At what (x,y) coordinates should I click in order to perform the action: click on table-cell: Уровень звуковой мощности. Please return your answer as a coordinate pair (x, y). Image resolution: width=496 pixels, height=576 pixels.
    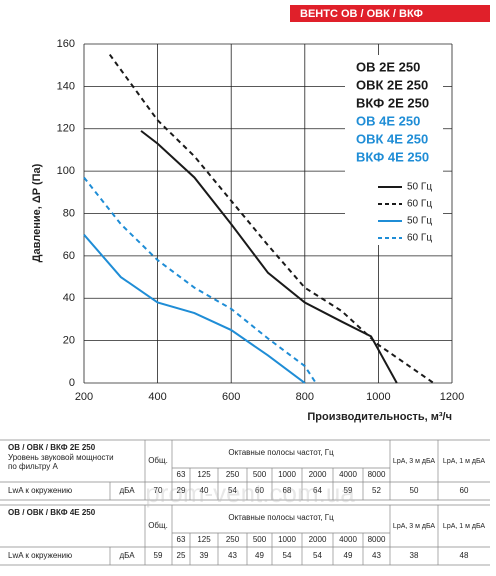
    Looking at the image, I should click on (61, 457).